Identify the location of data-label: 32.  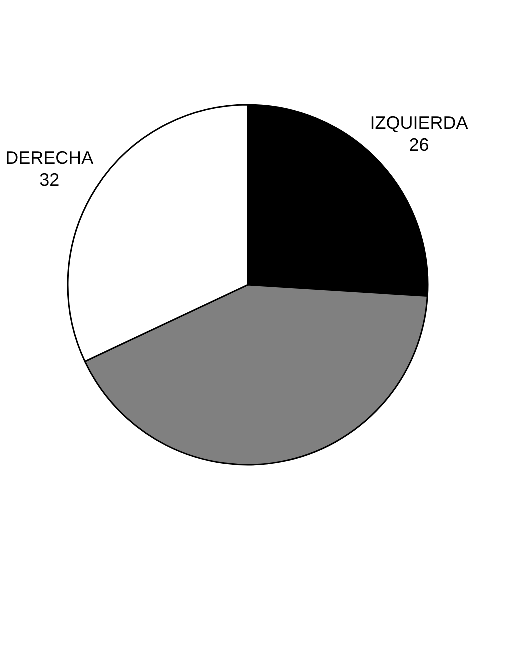
(50, 180).